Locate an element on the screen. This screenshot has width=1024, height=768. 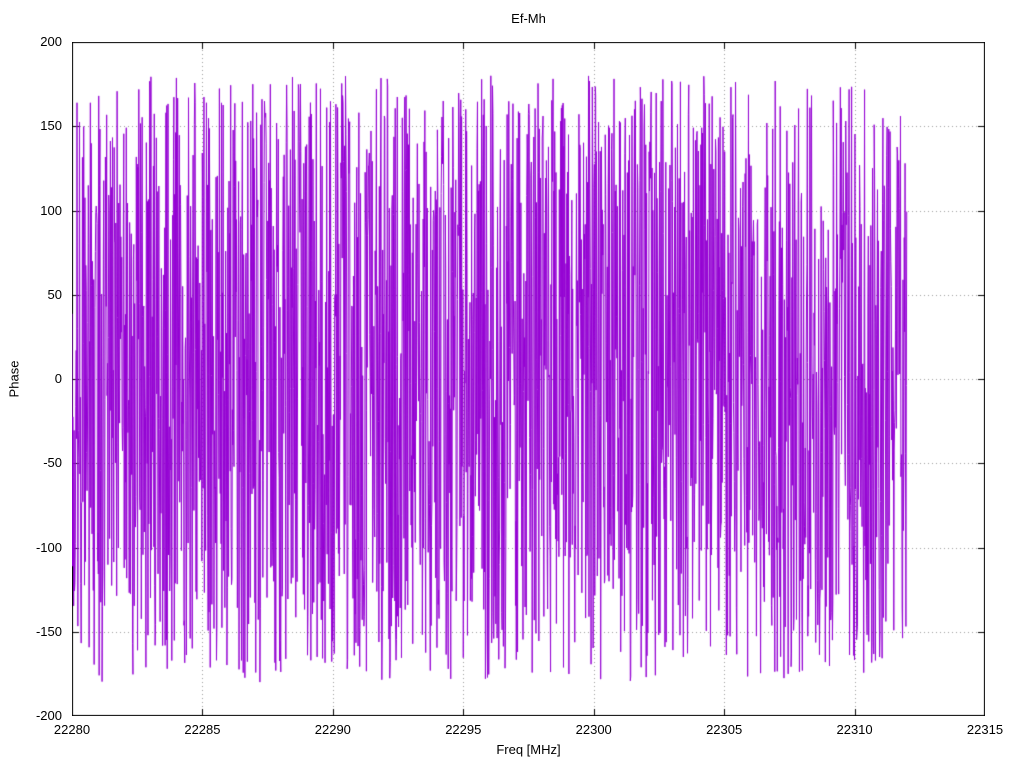
x-axis-label: Freq [MHz] is located at coordinates (528, 749).